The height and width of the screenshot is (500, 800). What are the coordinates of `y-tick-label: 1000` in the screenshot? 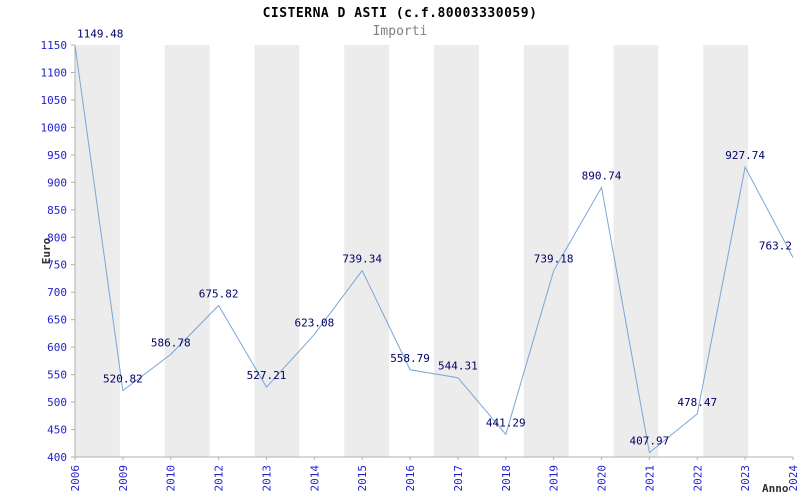 It's located at (54, 127).